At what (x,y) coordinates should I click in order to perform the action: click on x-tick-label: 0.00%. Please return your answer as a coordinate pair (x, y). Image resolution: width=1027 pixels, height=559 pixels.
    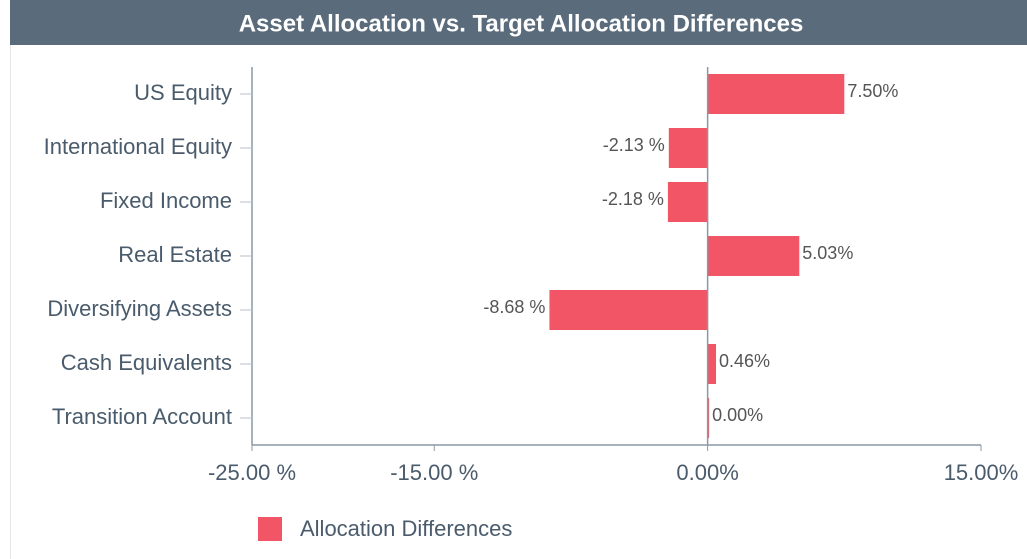
    Looking at the image, I should click on (707, 472).